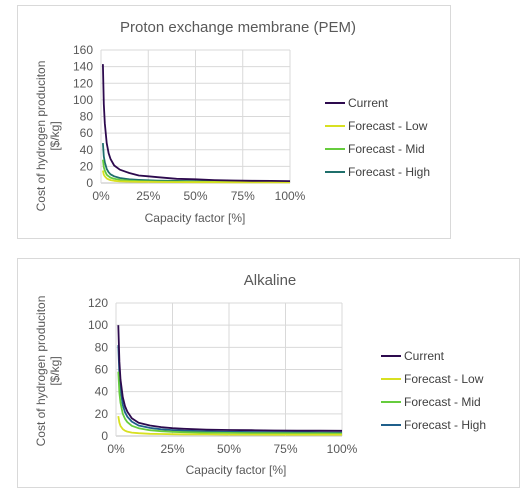 The height and width of the screenshot is (498, 532). Describe the element at coordinates (83, 50) in the screenshot. I see `y-tick-label: 160` at that location.